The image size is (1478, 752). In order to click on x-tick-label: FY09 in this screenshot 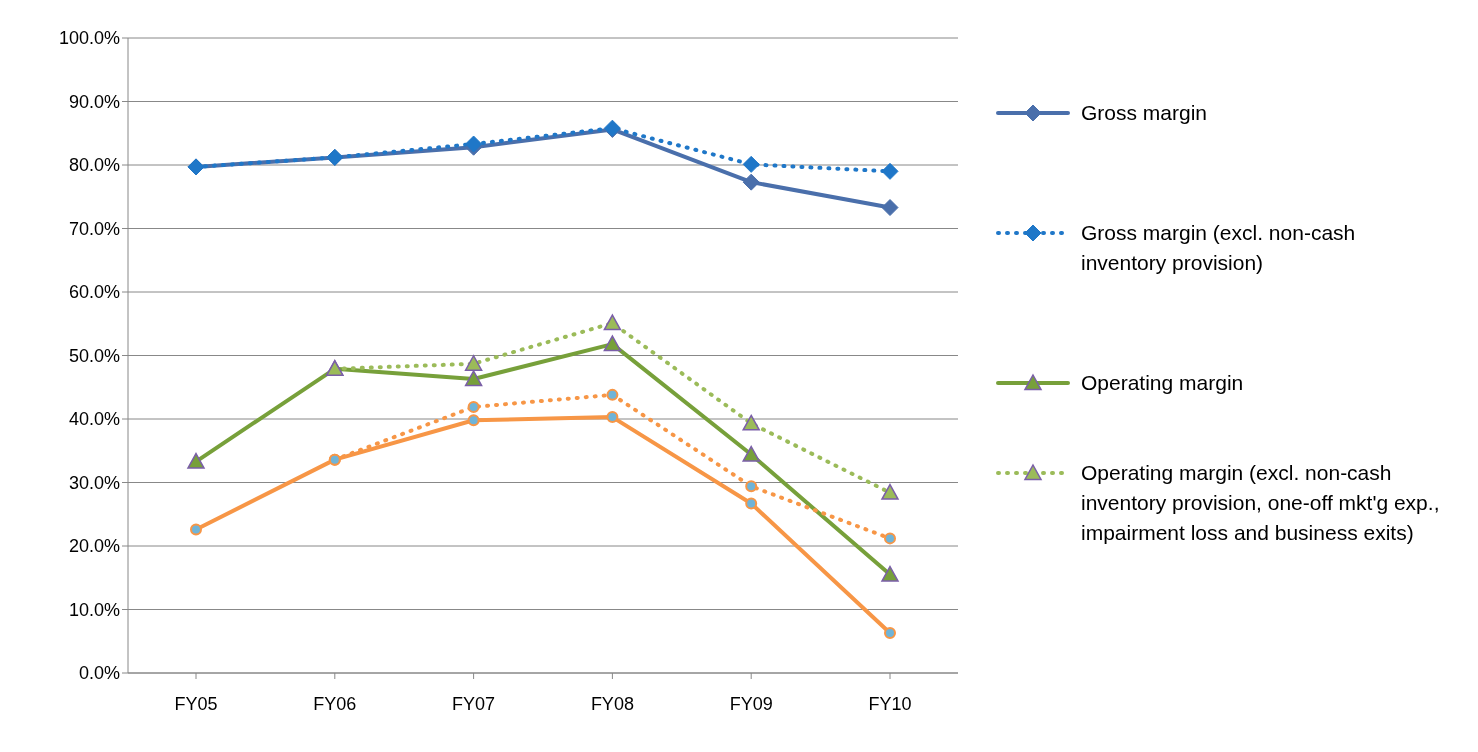, I will do `click(751, 703)`.